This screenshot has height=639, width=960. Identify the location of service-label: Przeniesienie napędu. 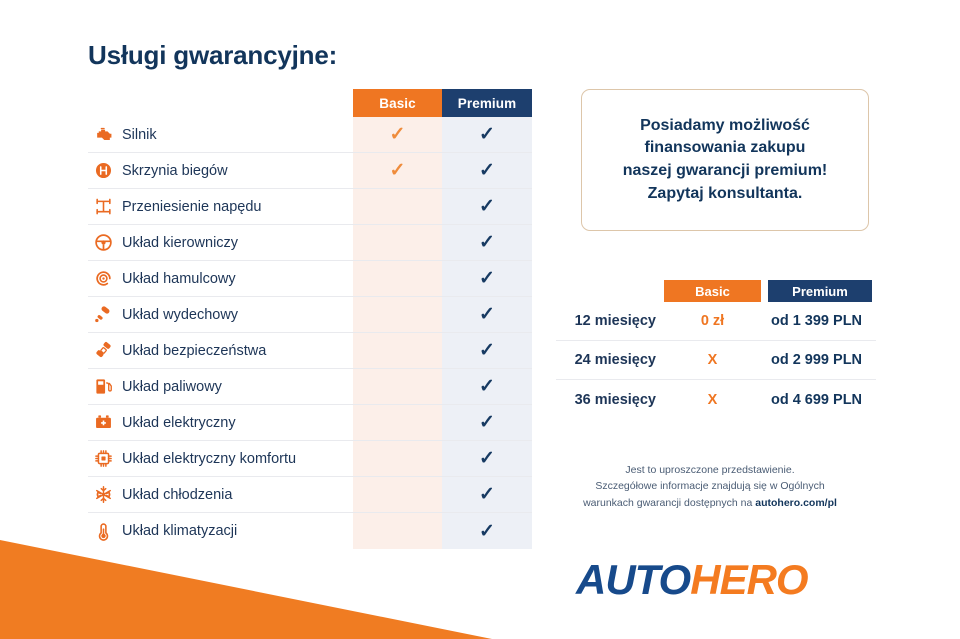
(192, 206).